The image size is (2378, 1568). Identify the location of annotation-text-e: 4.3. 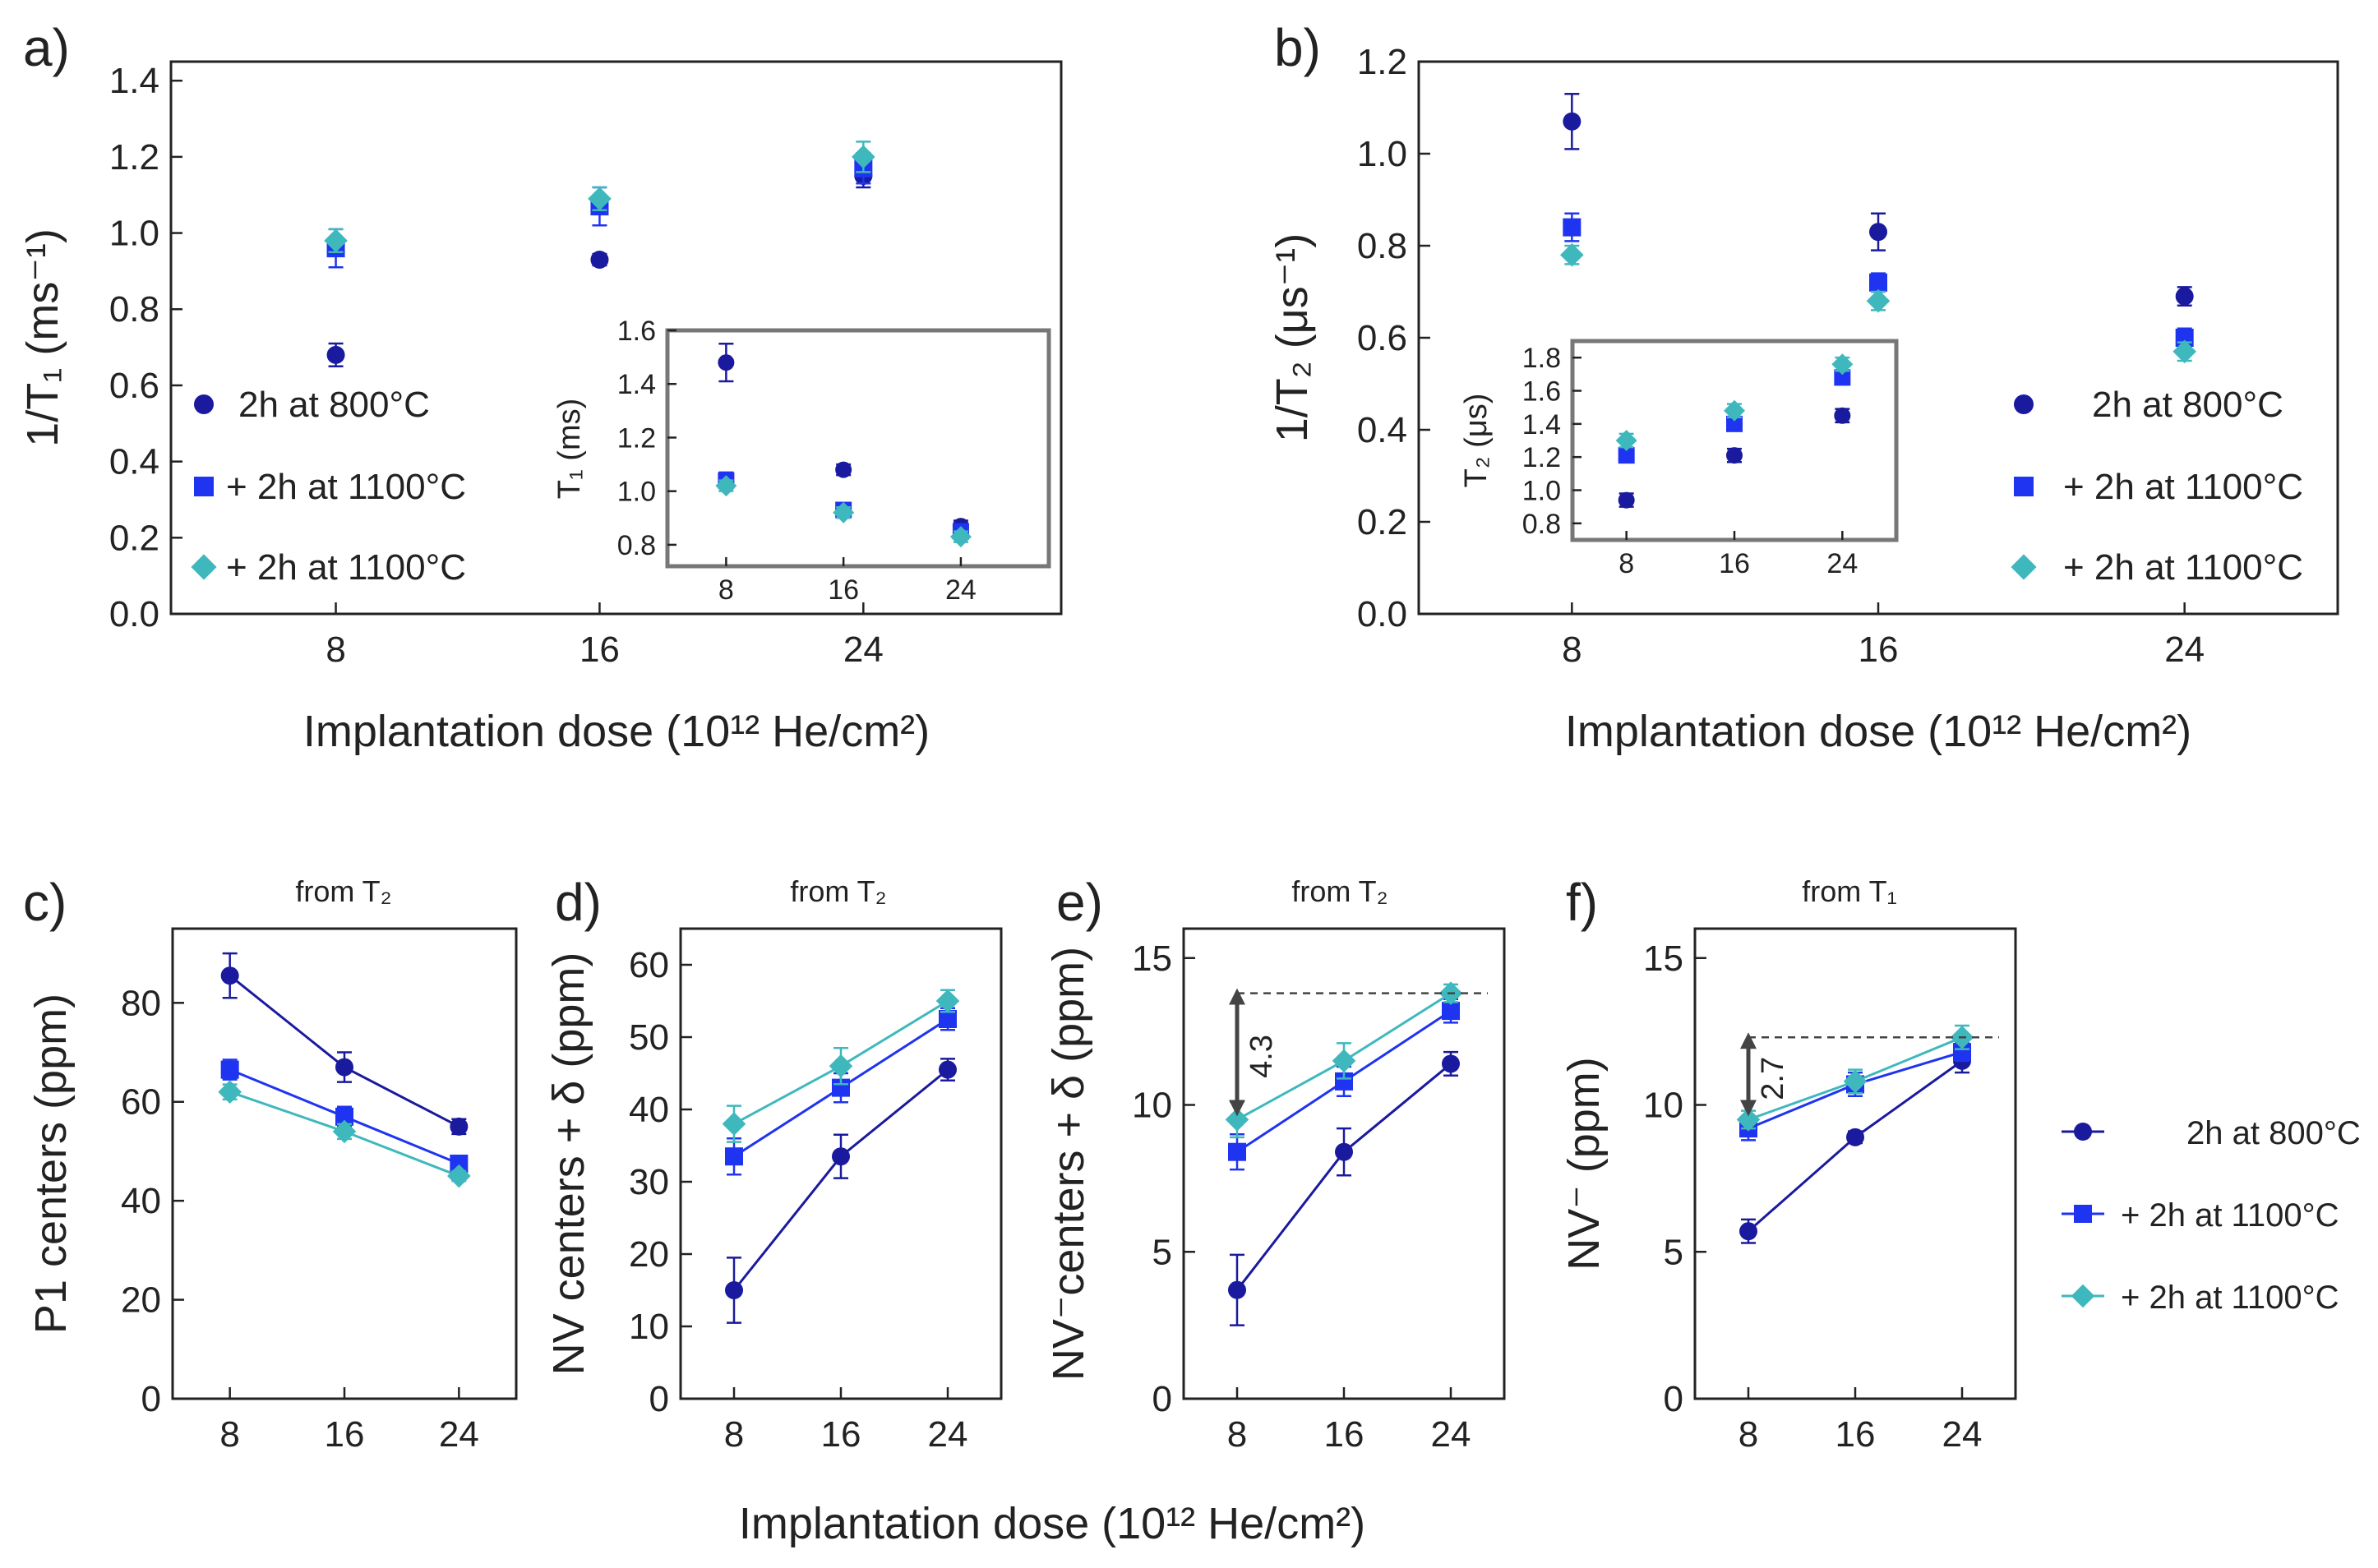
(1261, 1056).